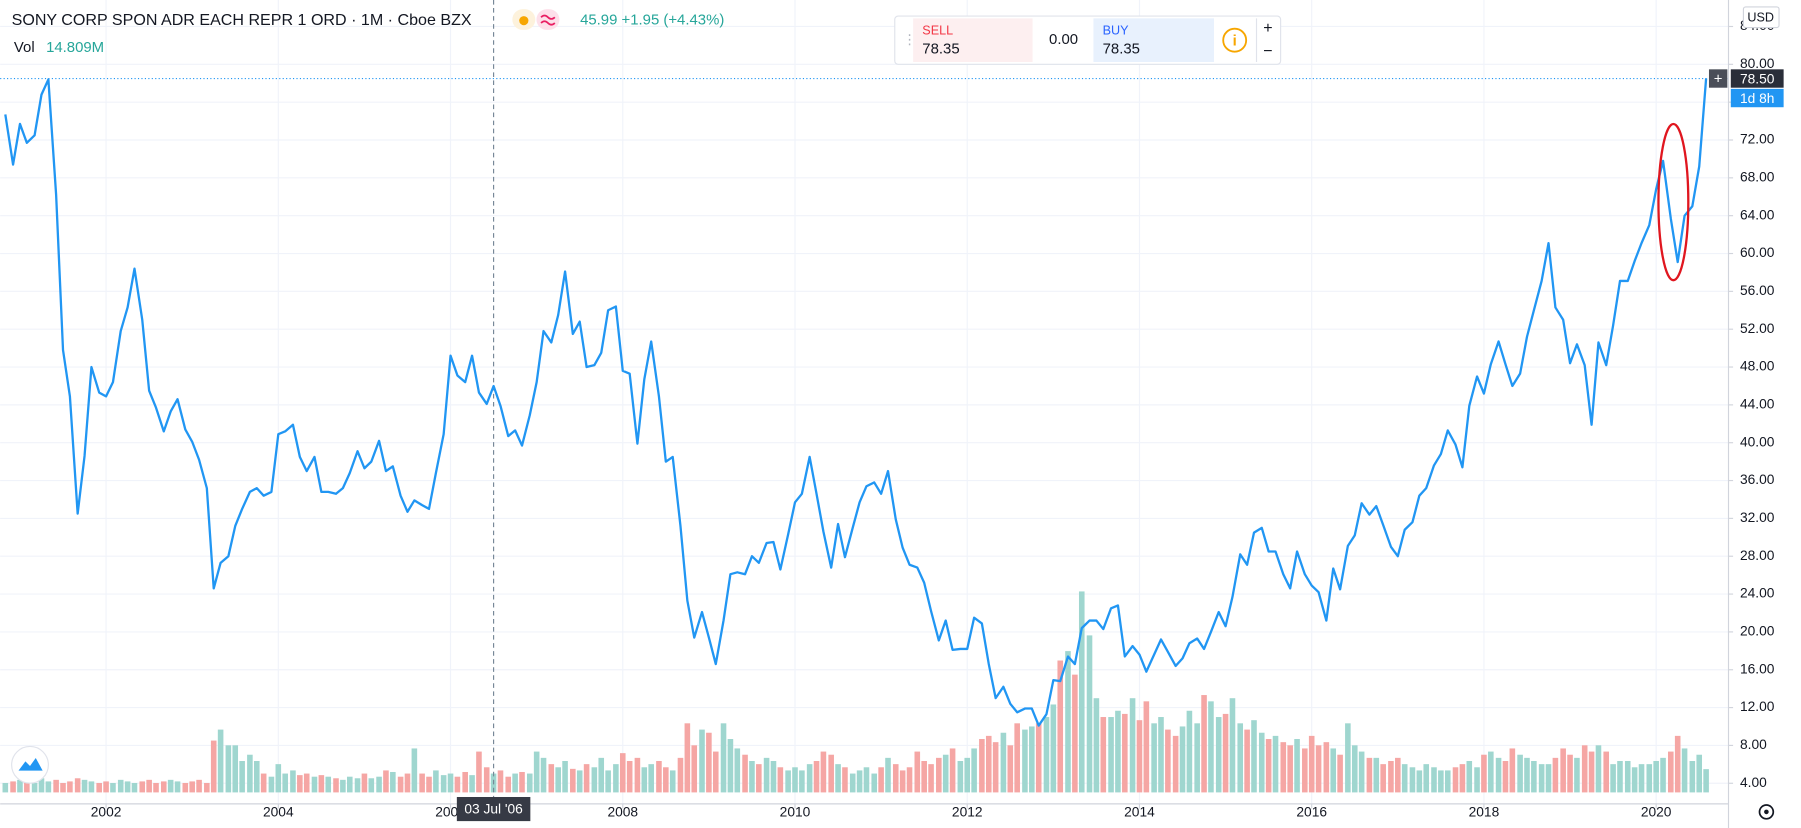 The image size is (1801, 828). What do you see at coordinates (1267, 51) in the screenshot?
I see `quantity-minus: −` at bounding box center [1267, 51].